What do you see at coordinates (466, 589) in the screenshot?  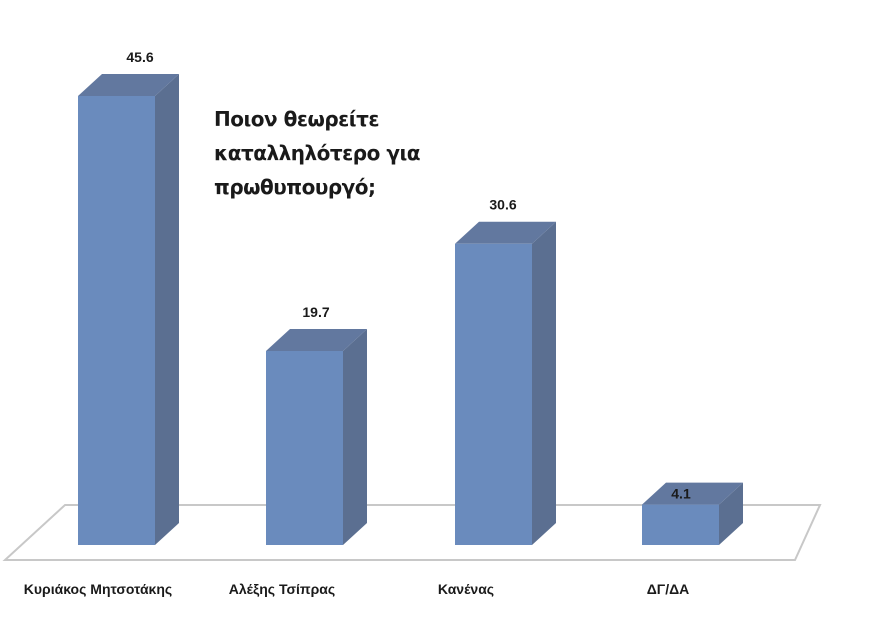 I see `category-label: Κανένας` at bounding box center [466, 589].